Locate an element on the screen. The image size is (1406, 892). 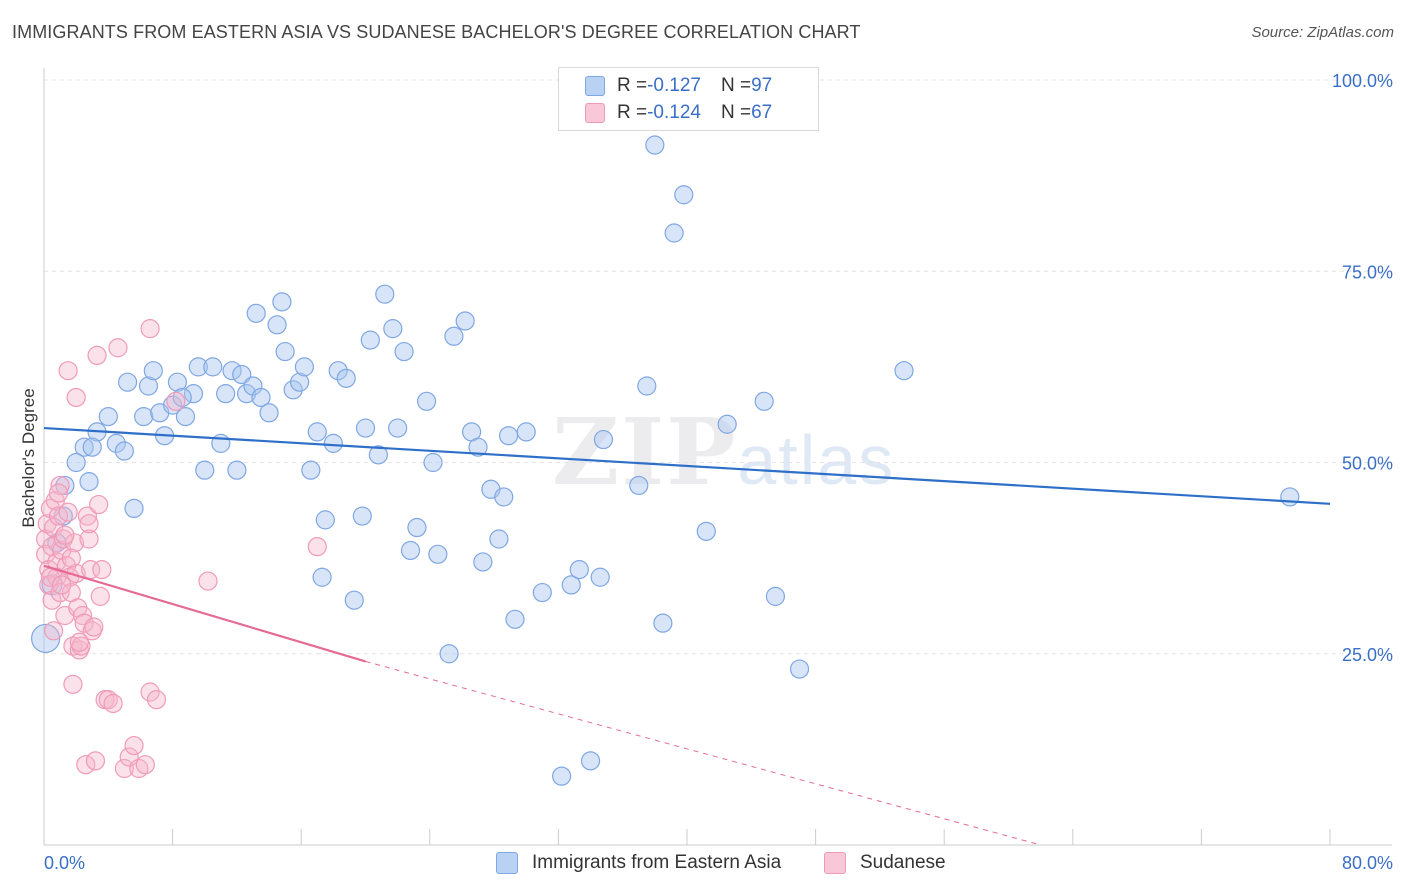
trendline-eastern-asia is located at coordinates (687, 465).